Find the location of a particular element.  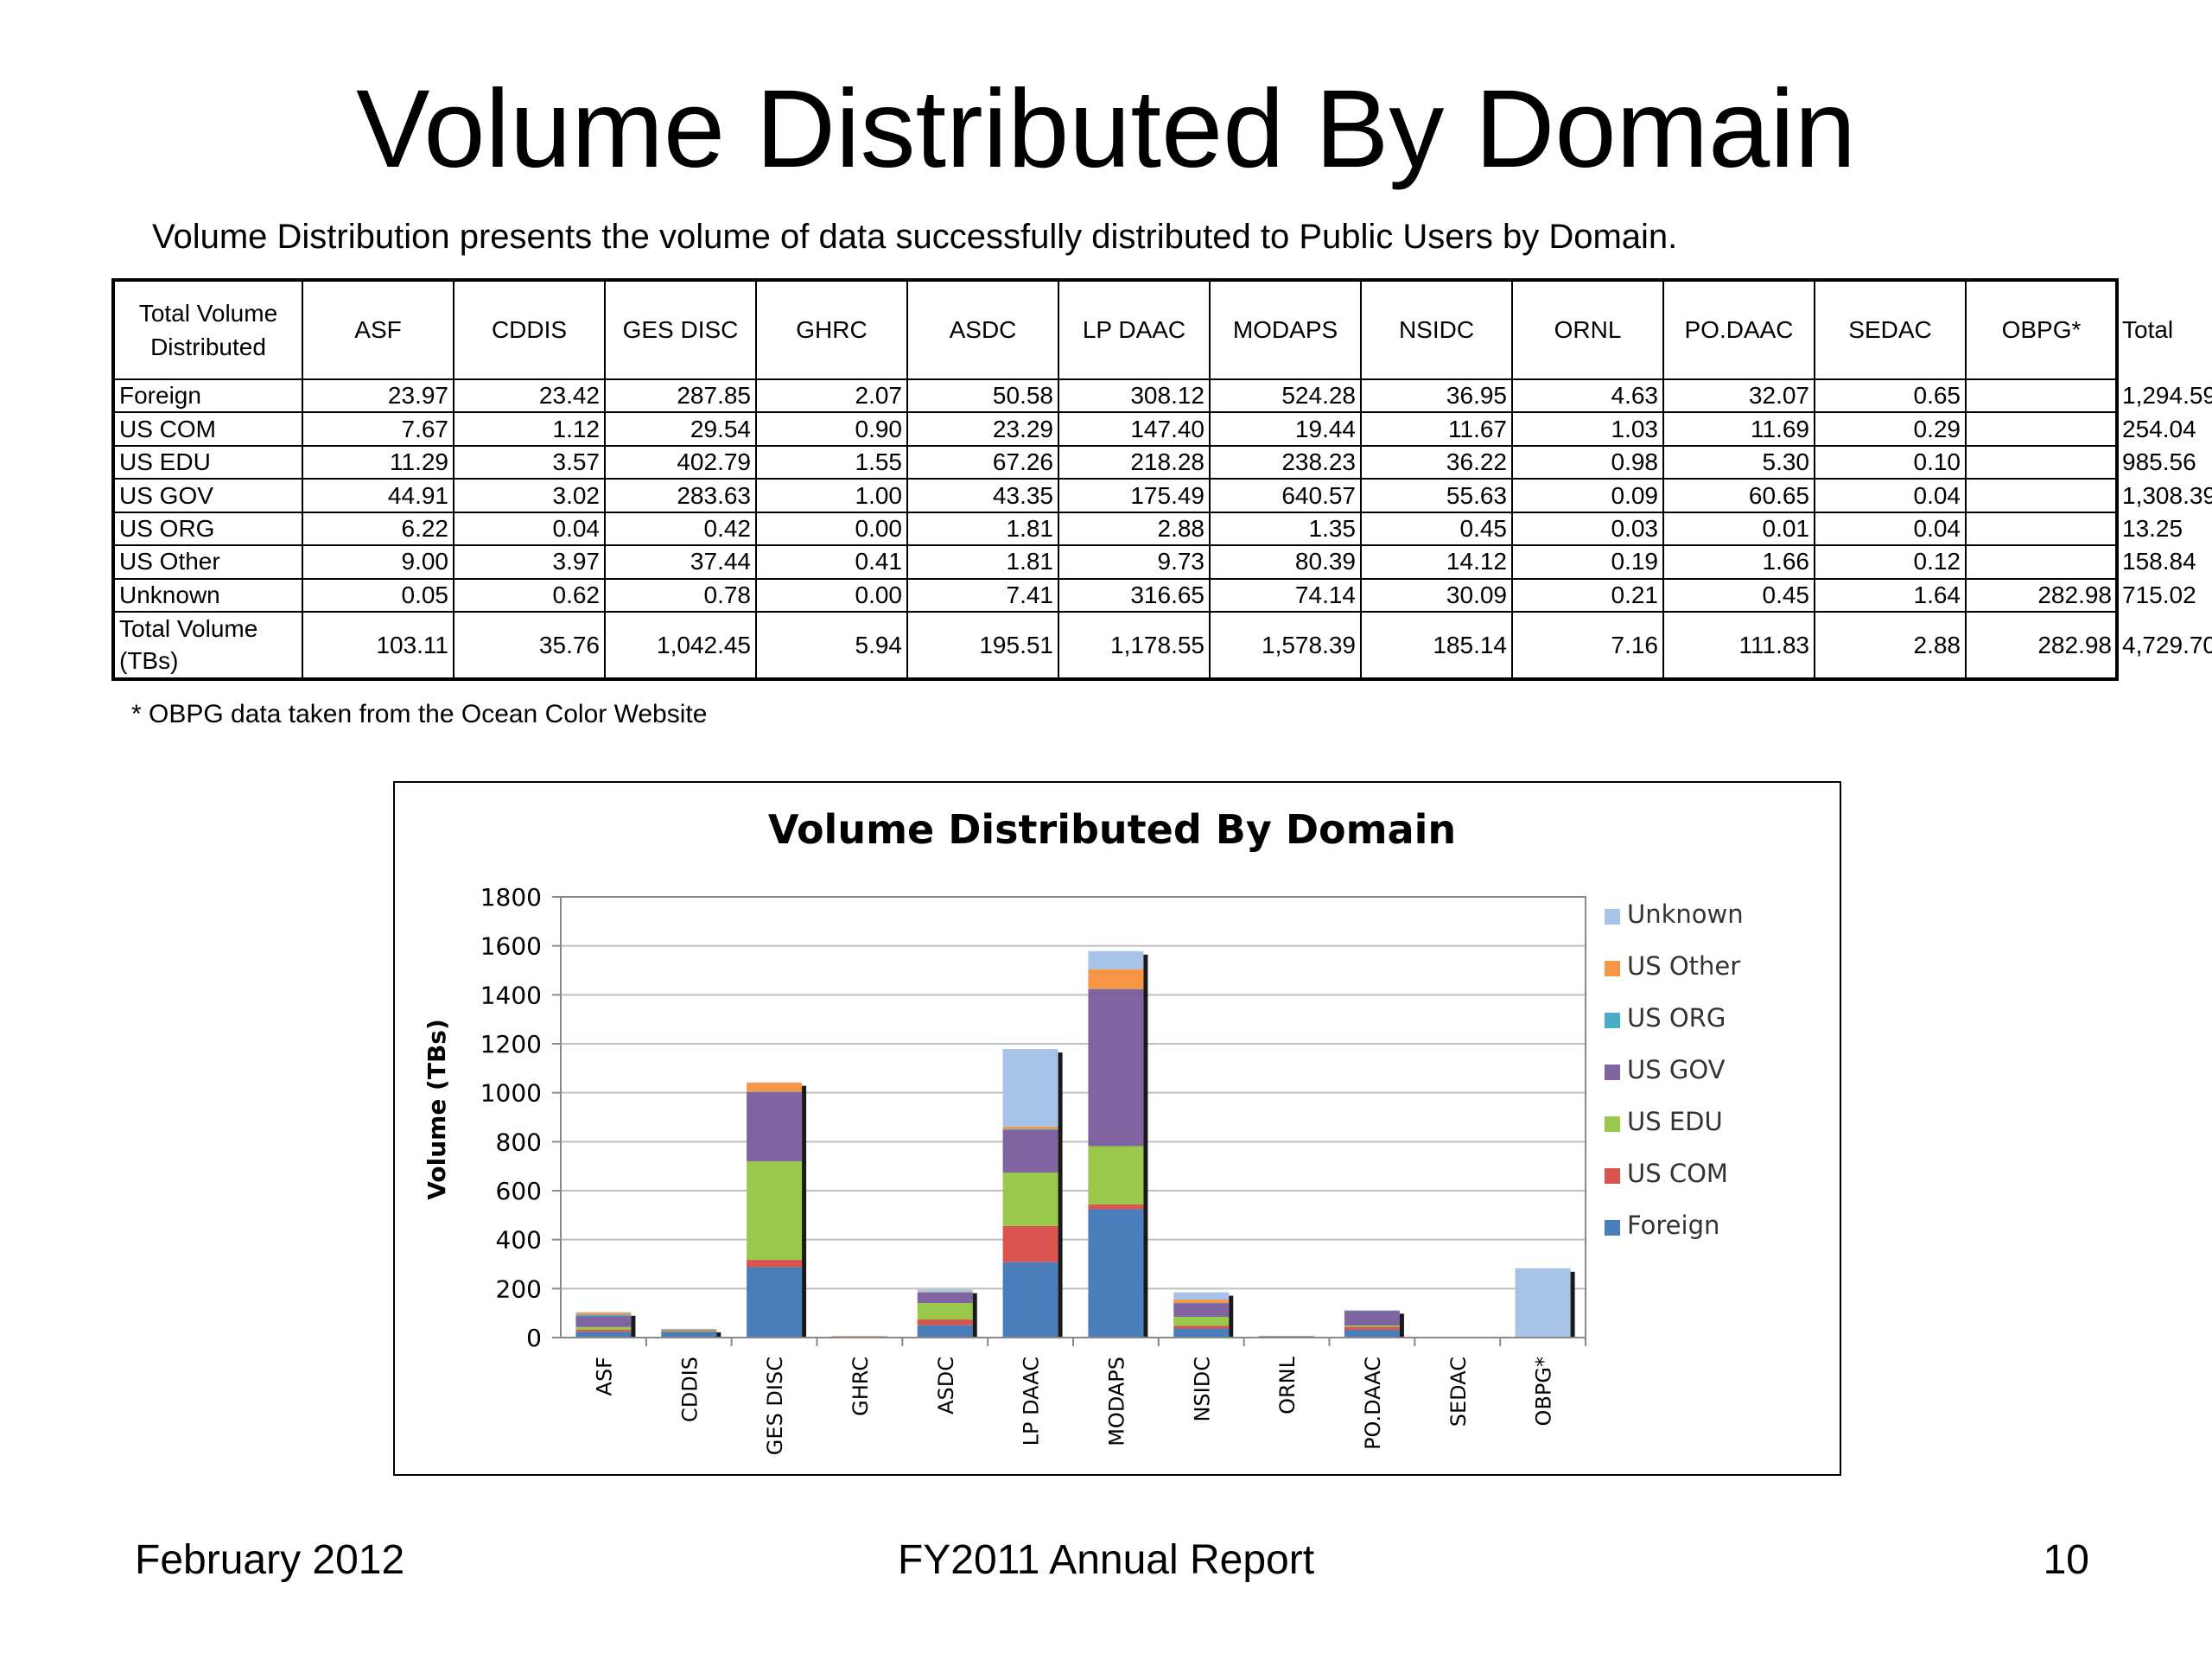

corner-label-line2: Distributed is located at coordinates (208, 347).